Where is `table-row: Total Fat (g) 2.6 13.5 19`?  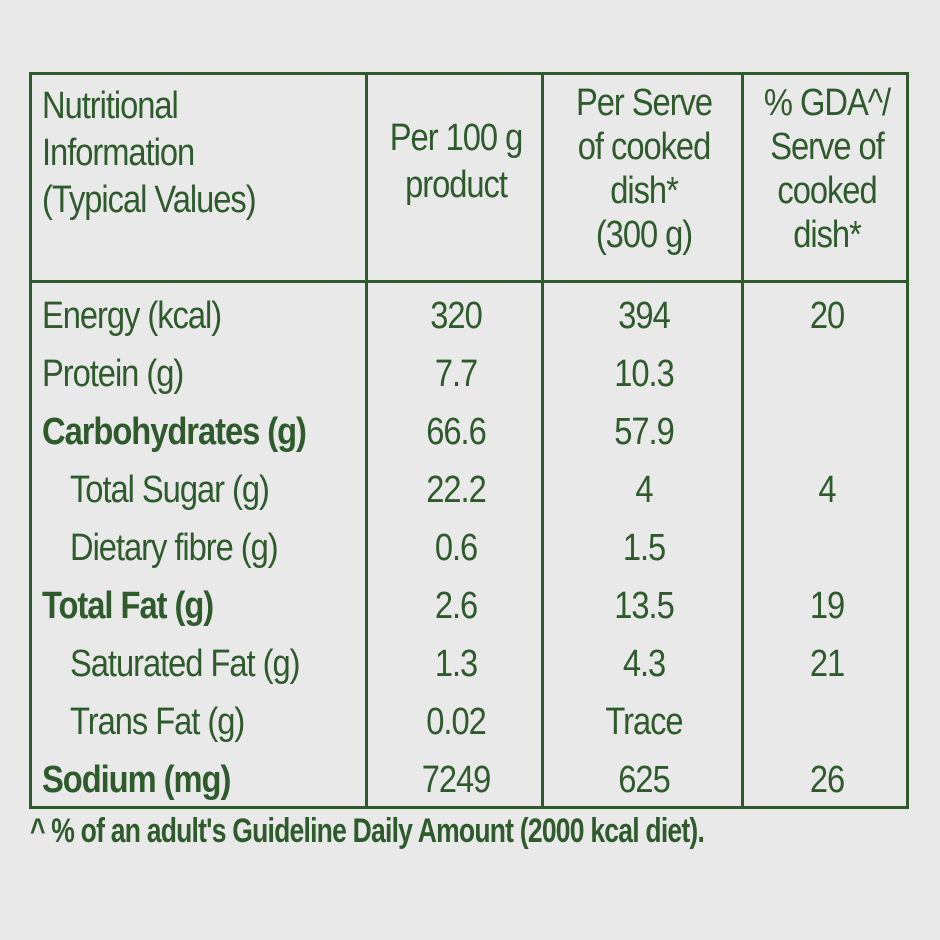 table-row: Total Fat (g) 2.6 13.5 19 is located at coordinates (469, 606).